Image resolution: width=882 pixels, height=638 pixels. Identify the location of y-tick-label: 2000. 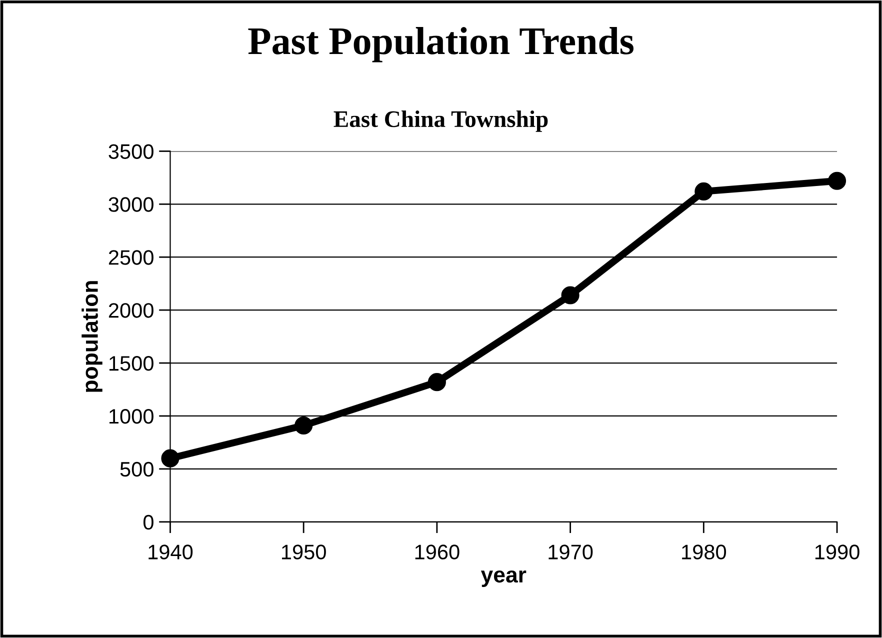
(131, 310).